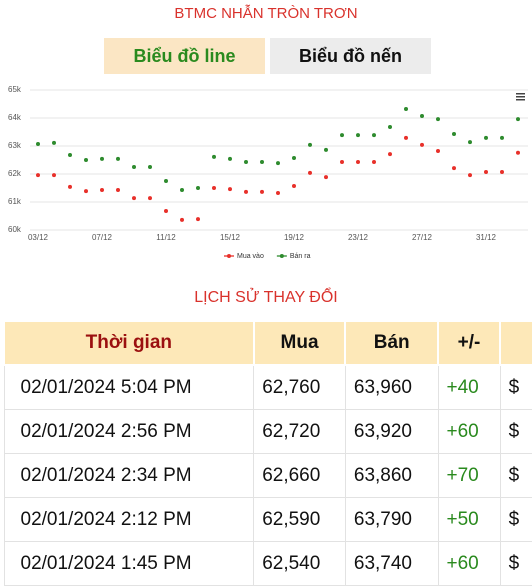 The image size is (532, 586). I want to click on cell: 02/01/2024 5:04 PM, so click(129, 387).